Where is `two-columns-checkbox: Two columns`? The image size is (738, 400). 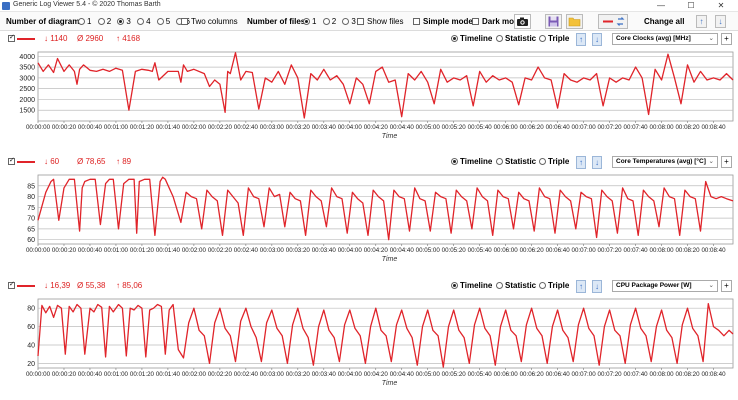
two-columns-checkbox: Two columns is located at coordinates (209, 22).